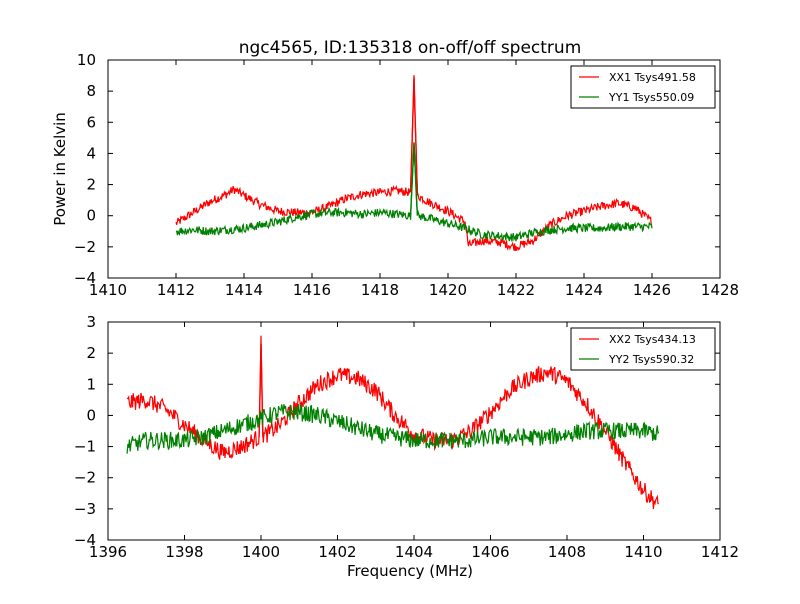 This screenshot has height=604, width=800. I want to click on series-line-yy2, so click(393, 429).